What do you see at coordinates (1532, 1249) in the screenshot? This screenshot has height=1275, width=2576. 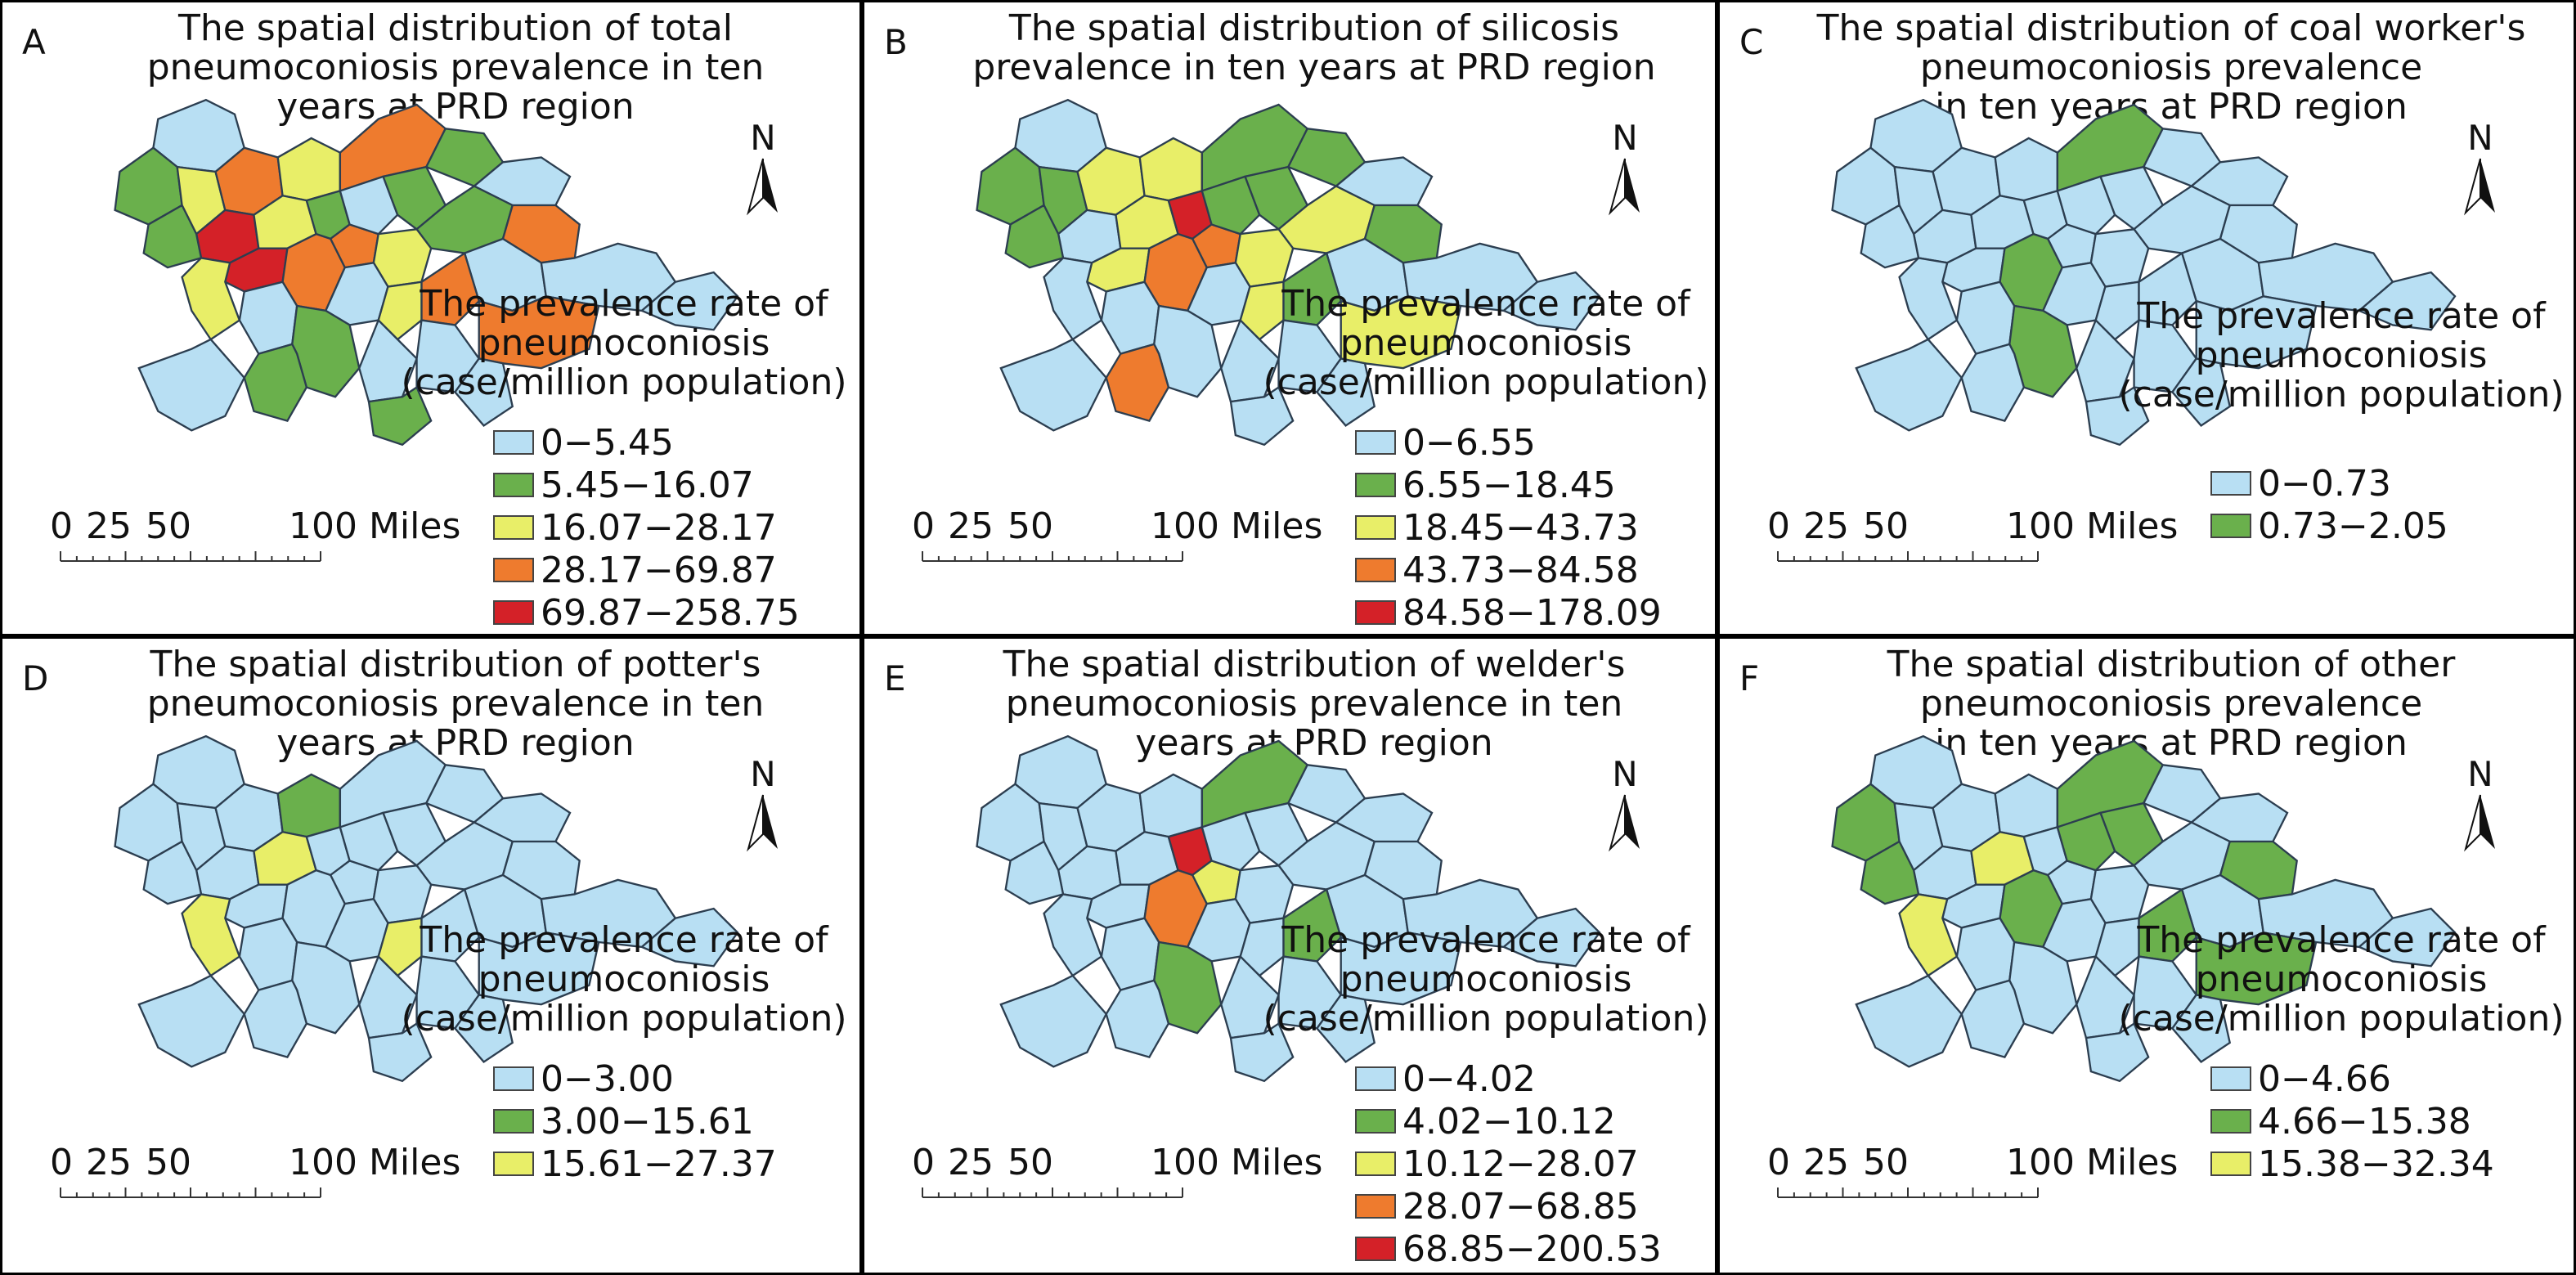 I see `legend-label: 68.85−200.53` at bounding box center [1532, 1249].